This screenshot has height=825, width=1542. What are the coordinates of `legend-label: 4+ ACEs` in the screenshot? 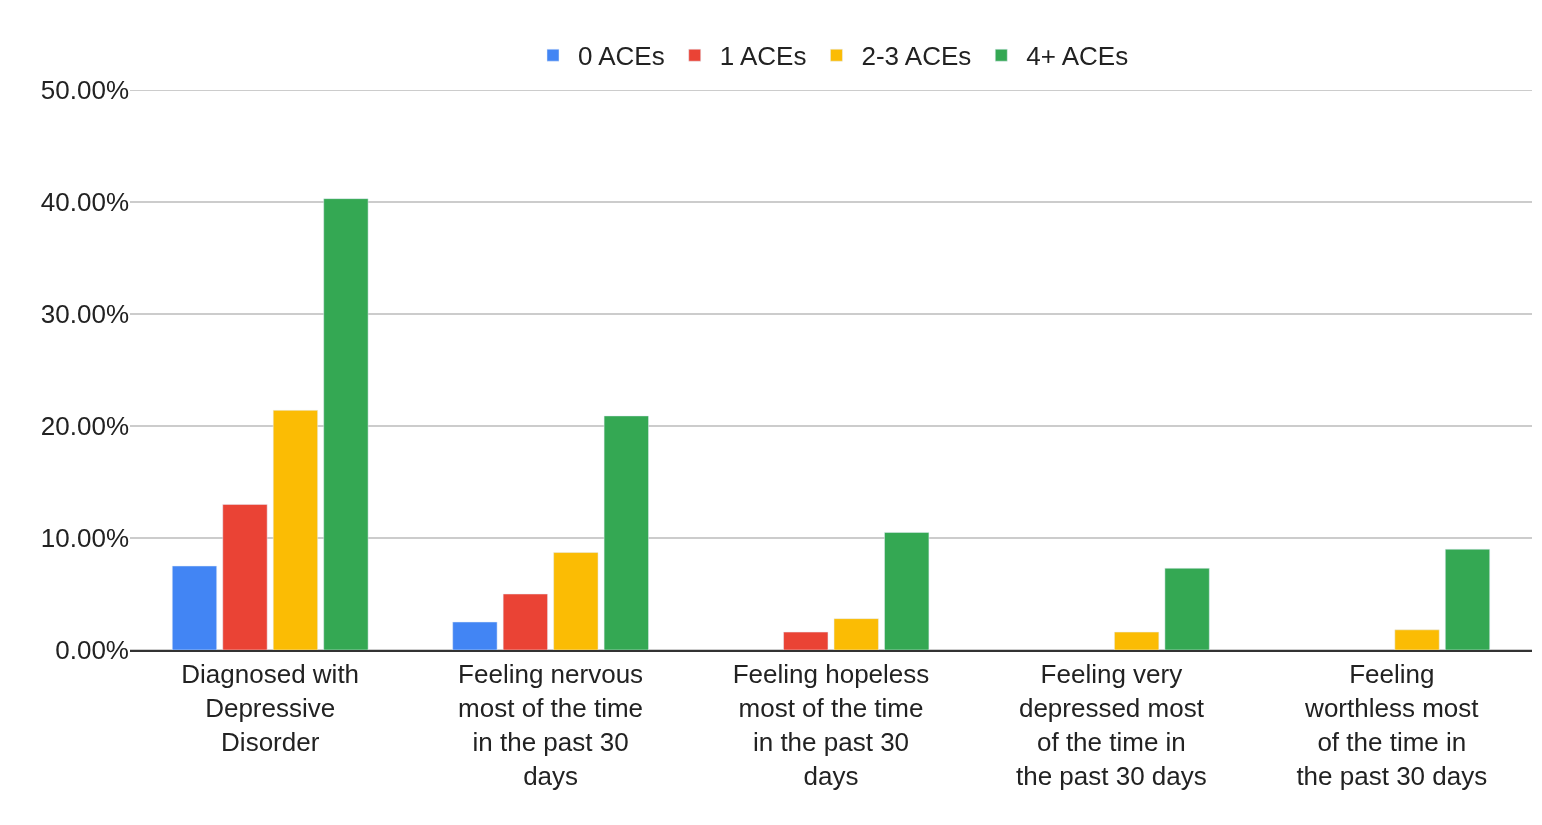 It's located at (1077, 56).